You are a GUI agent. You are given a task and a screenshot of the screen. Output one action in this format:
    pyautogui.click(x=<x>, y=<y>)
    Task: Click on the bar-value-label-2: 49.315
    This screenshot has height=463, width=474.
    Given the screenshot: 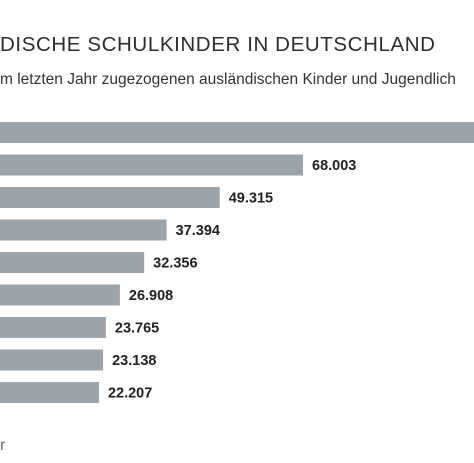 What is the action you would take?
    pyautogui.click(x=251, y=199)
    